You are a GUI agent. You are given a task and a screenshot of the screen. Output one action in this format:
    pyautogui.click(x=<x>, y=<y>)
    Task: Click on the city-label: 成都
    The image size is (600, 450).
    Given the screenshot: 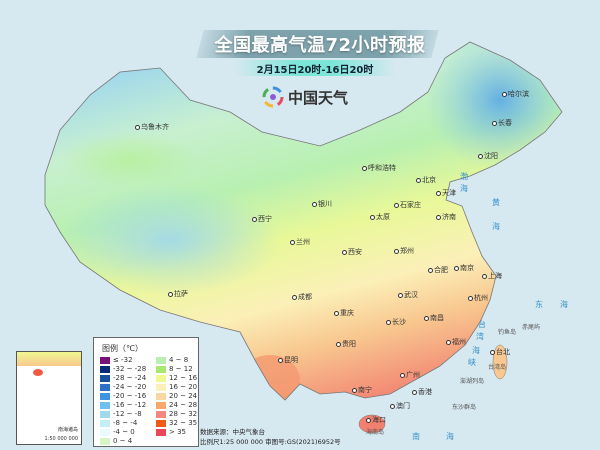 What is the action you would take?
    pyautogui.click(x=302, y=297)
    